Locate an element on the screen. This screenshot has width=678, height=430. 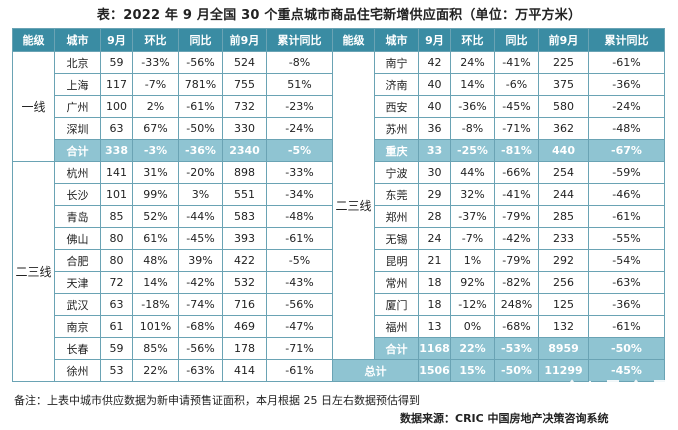
data-cell: -20% is located at coordinates (200, 172).